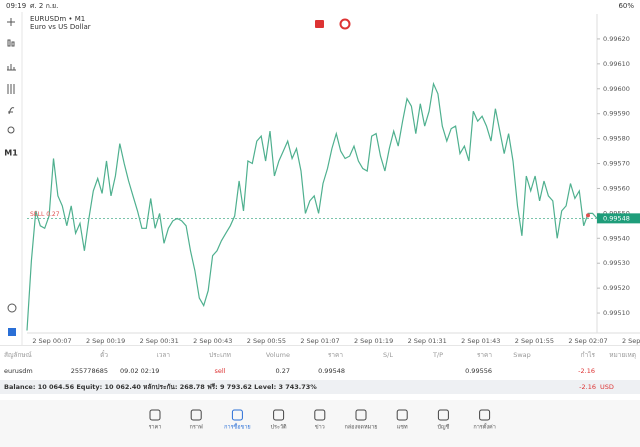  What do you see at coordinates (139, 371) in the screenshot?
I see `table-cell: 09.02 02:19` at bounding box center [139, 371].